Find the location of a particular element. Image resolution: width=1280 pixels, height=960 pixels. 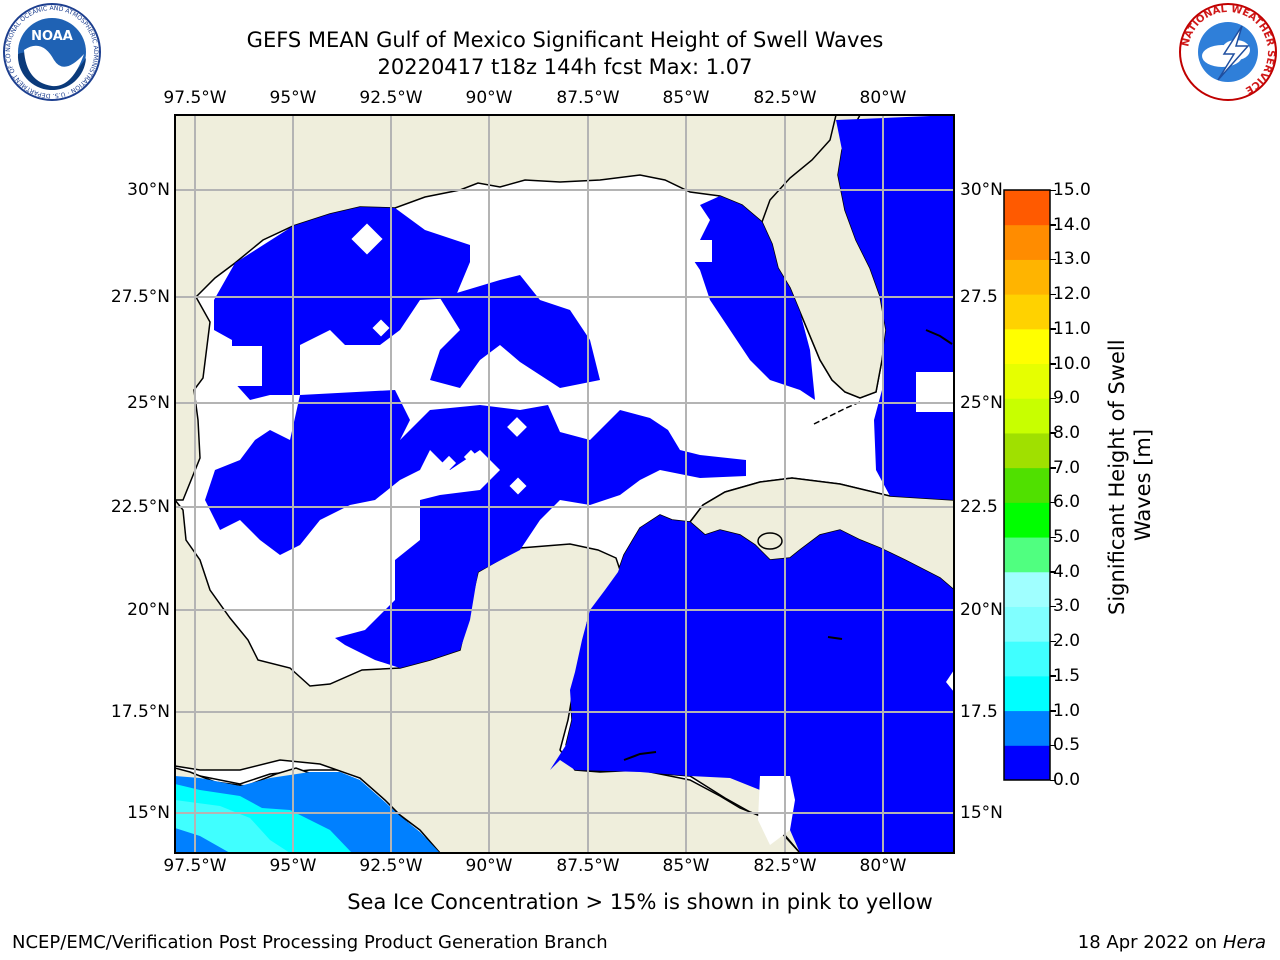

lon-label-bottom: 95°W is located at coordinates (293, 866).